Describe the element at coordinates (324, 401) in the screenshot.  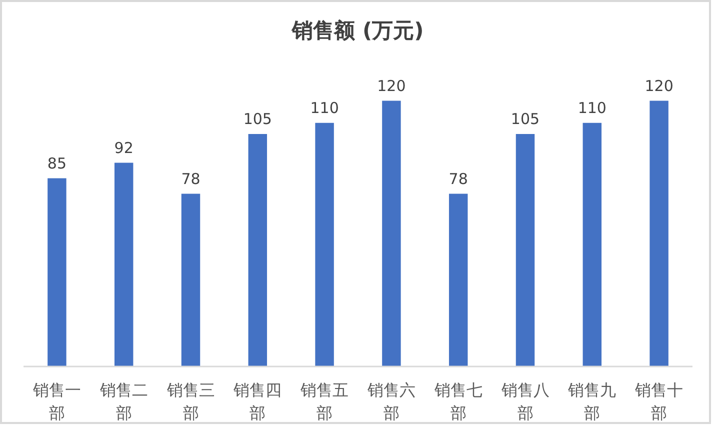
I see `x-tick-label: 销售五部` at that location.